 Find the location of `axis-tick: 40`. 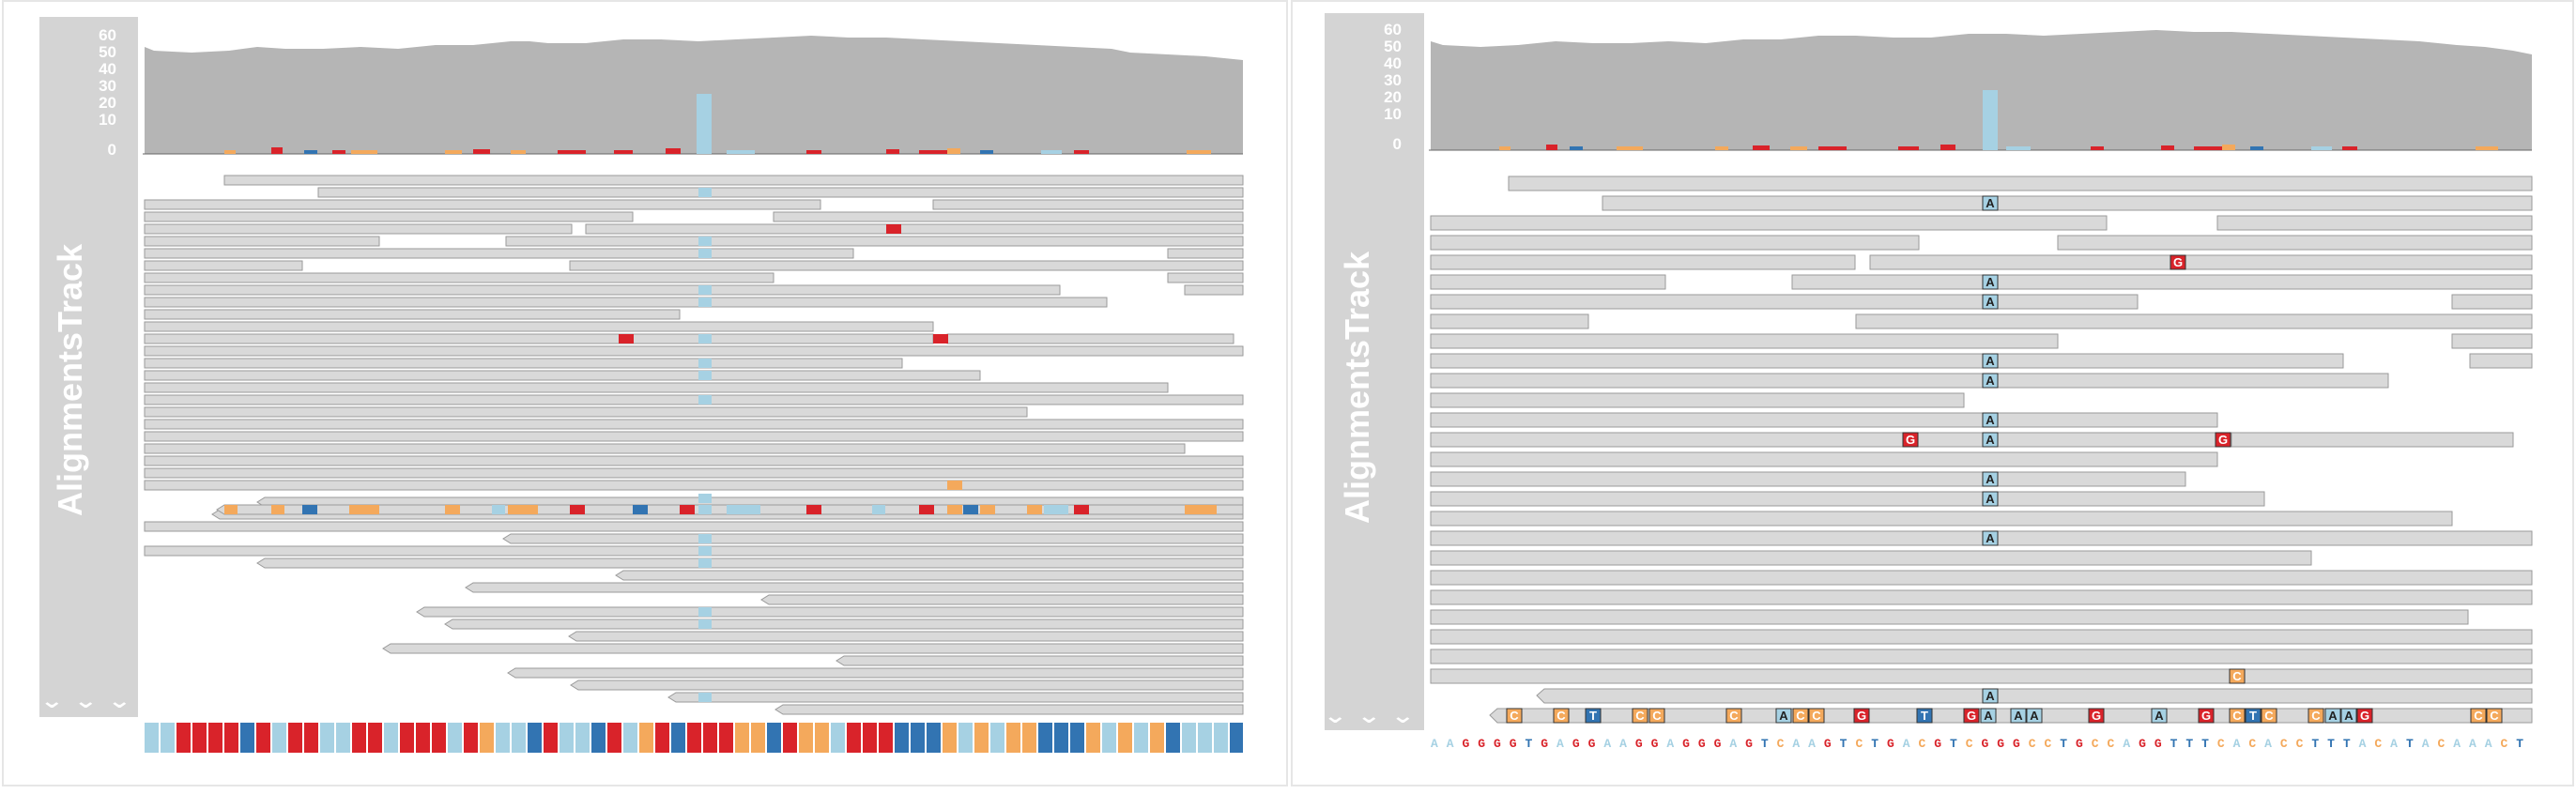

axis-tick: 40 is located at coordinates (108, 69).